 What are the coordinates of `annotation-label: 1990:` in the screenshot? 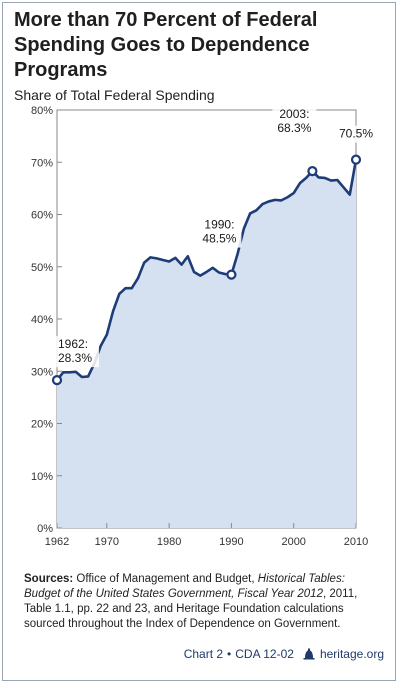 It's located at (219, 225).